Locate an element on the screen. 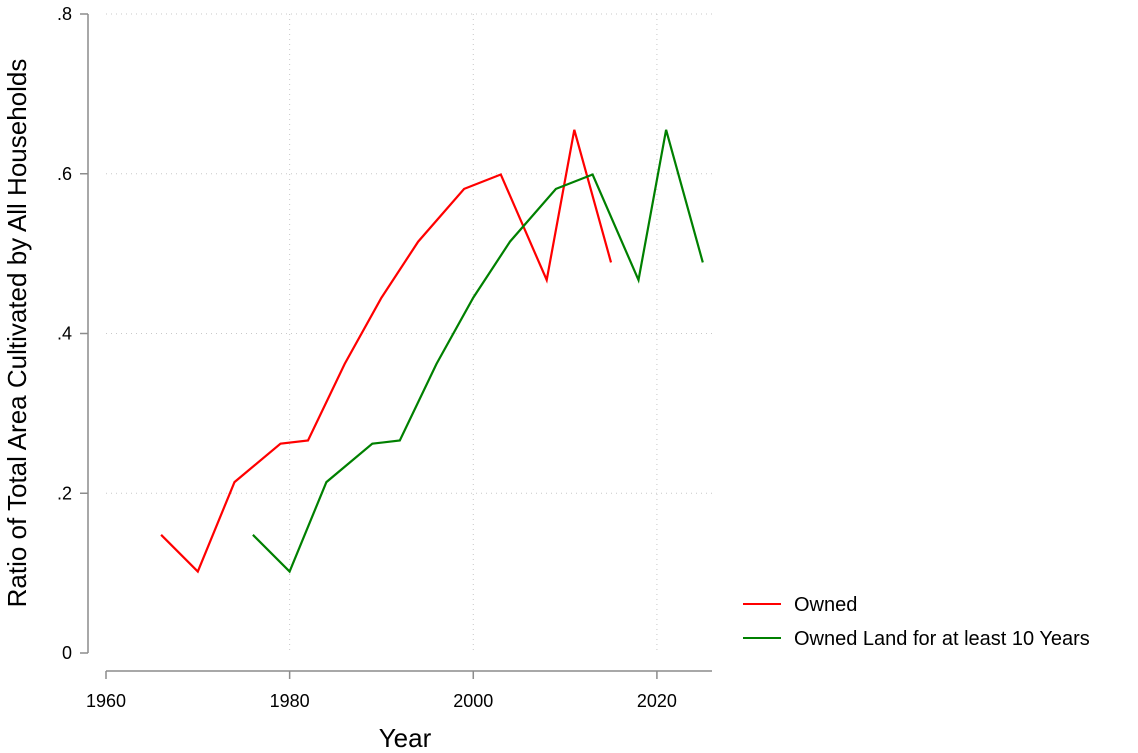 Image resolution: width=1138 pixels, height=753 pixels. y-tick-label: .8 is located at coordinates (64, 14).